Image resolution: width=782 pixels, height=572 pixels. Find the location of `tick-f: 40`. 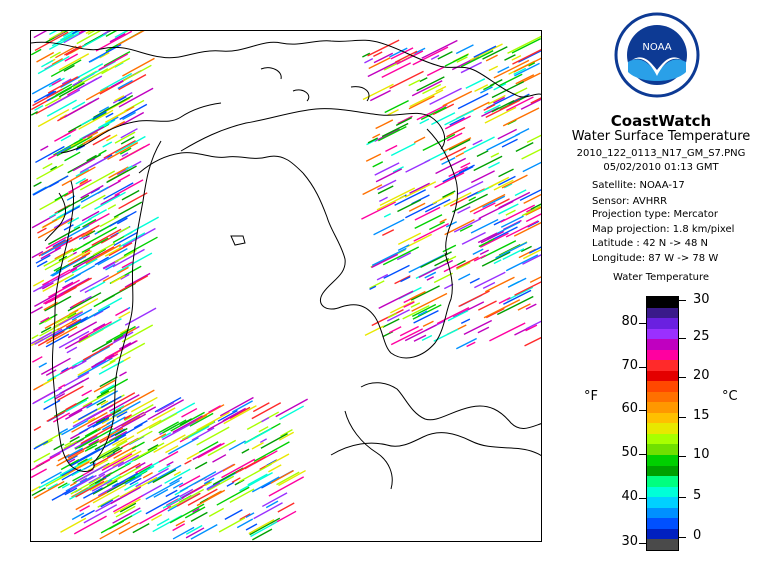

tick-f: 40 is located at coordinates (629, 496).